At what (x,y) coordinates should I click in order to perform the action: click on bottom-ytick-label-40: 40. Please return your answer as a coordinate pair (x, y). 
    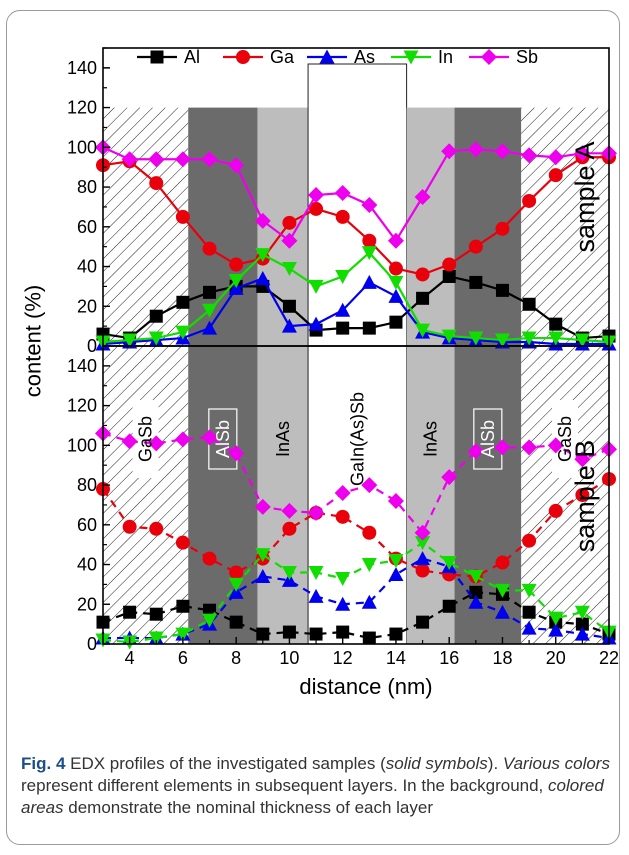
    Looking at the image, I should click on (87, 565).